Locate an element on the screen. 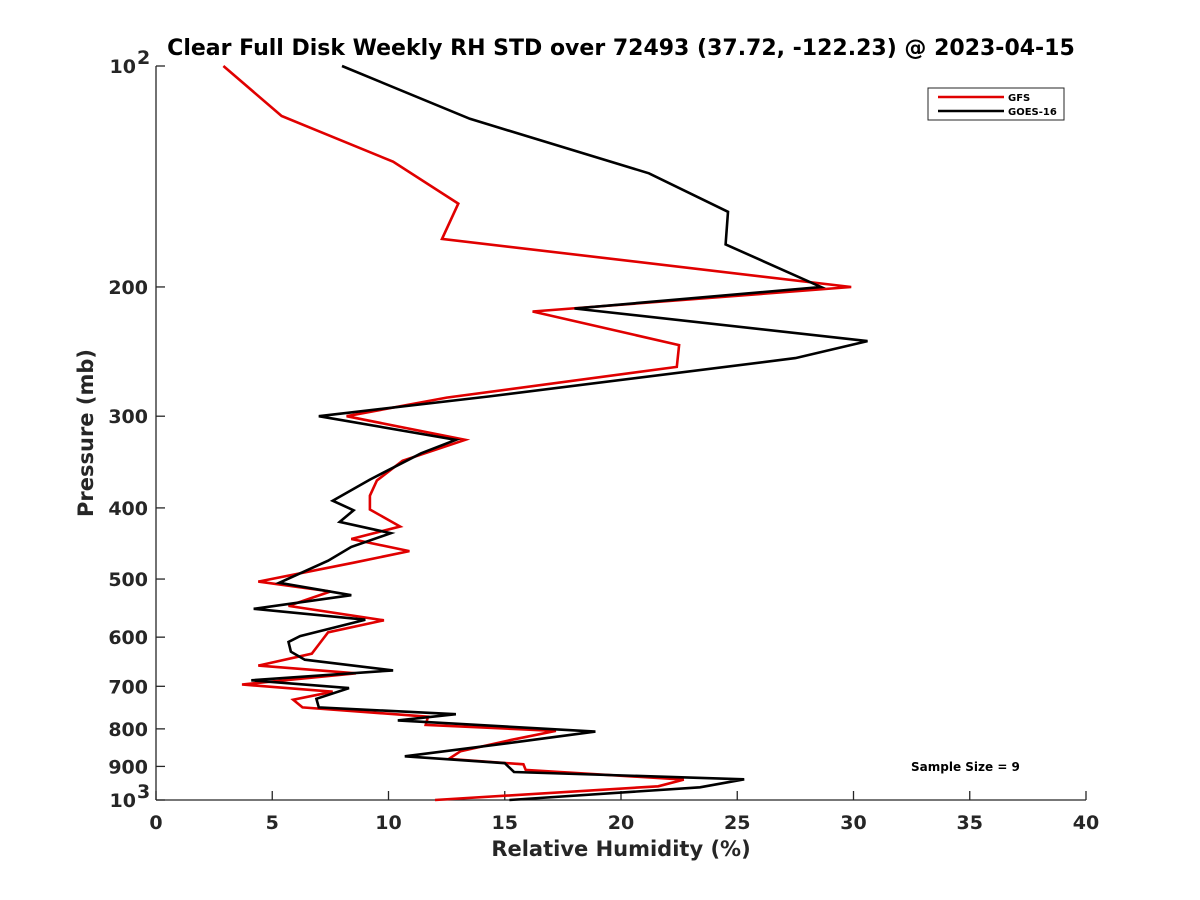 This screenshot has height=900, width=1200. x-tick-label-8: 40 is located at coordinates (1086, 823).